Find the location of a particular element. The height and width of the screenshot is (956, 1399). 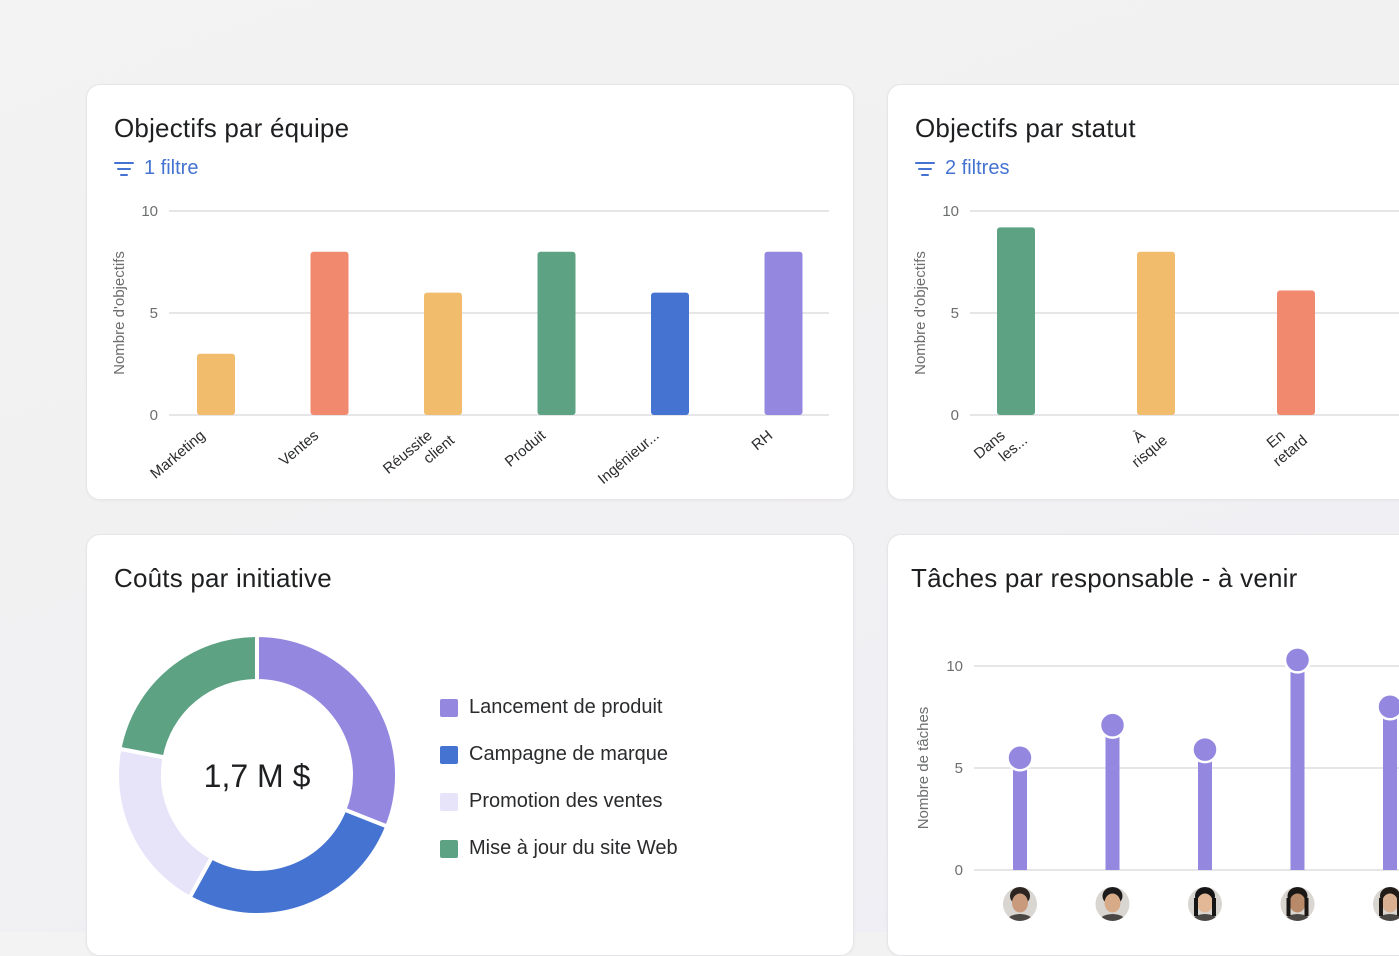

avatar-woman-long-hair-icon is located at coordinates (1205, 910).